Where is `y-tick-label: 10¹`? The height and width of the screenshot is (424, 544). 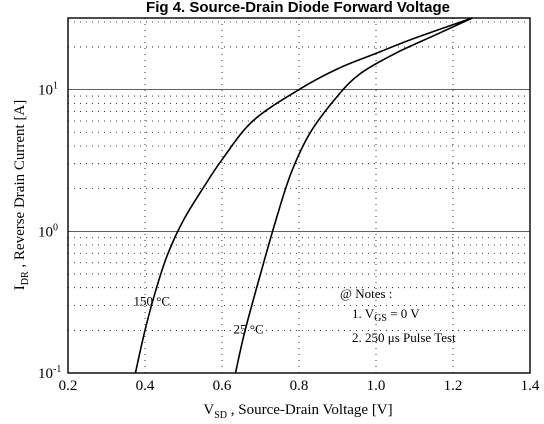 y-tick-label: 10¹ is located at coordinates (48, 90).